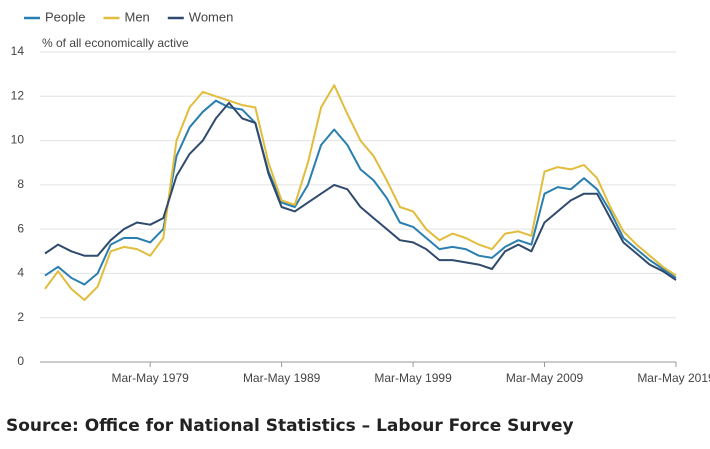 The image size is (710, 449). I want to click on y-tick-label: 10, so click(18, 140).